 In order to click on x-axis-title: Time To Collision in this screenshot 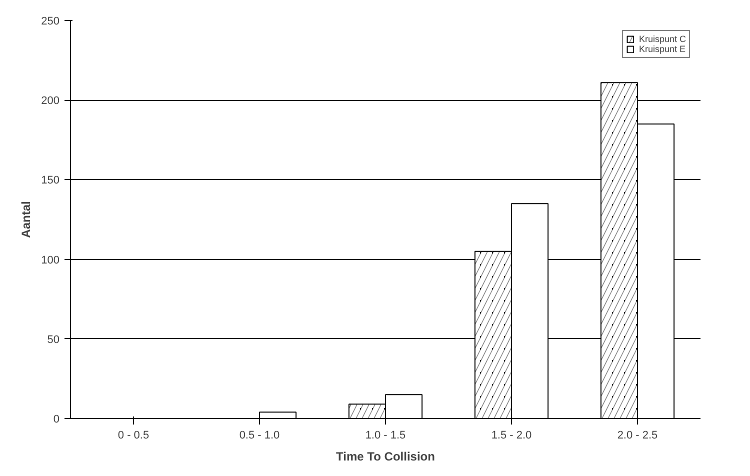, I will do `click(385, 457)`.